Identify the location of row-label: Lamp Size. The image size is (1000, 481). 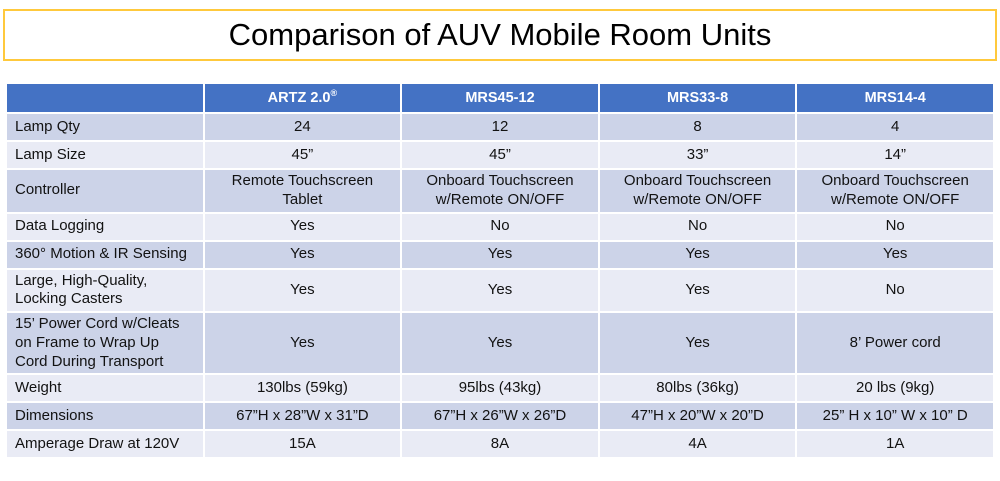
(105, 155).